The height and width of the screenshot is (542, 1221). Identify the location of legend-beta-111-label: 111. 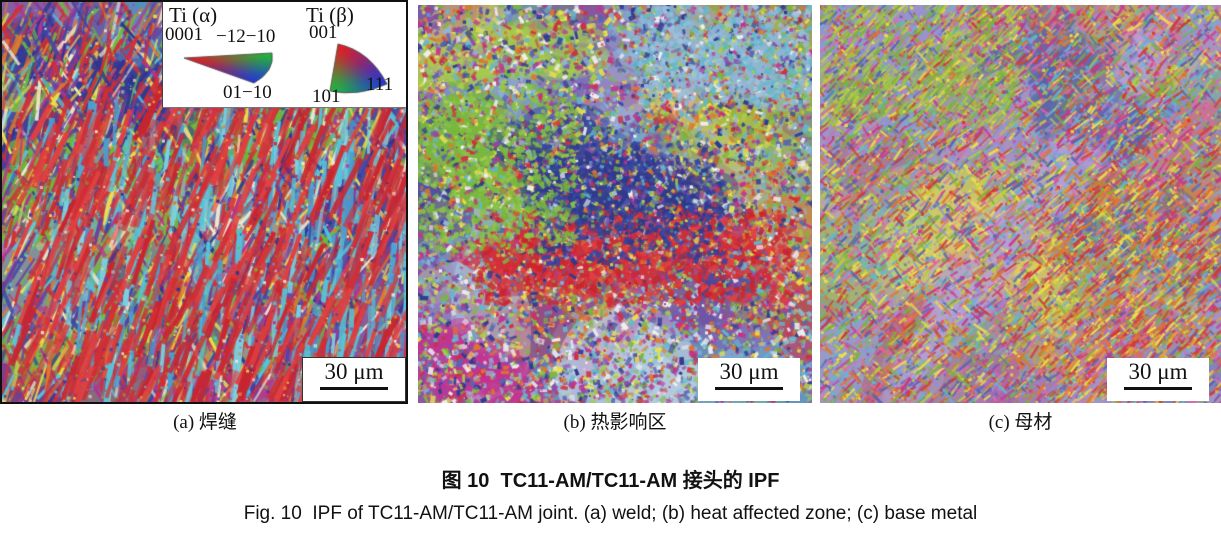
(380, 84).